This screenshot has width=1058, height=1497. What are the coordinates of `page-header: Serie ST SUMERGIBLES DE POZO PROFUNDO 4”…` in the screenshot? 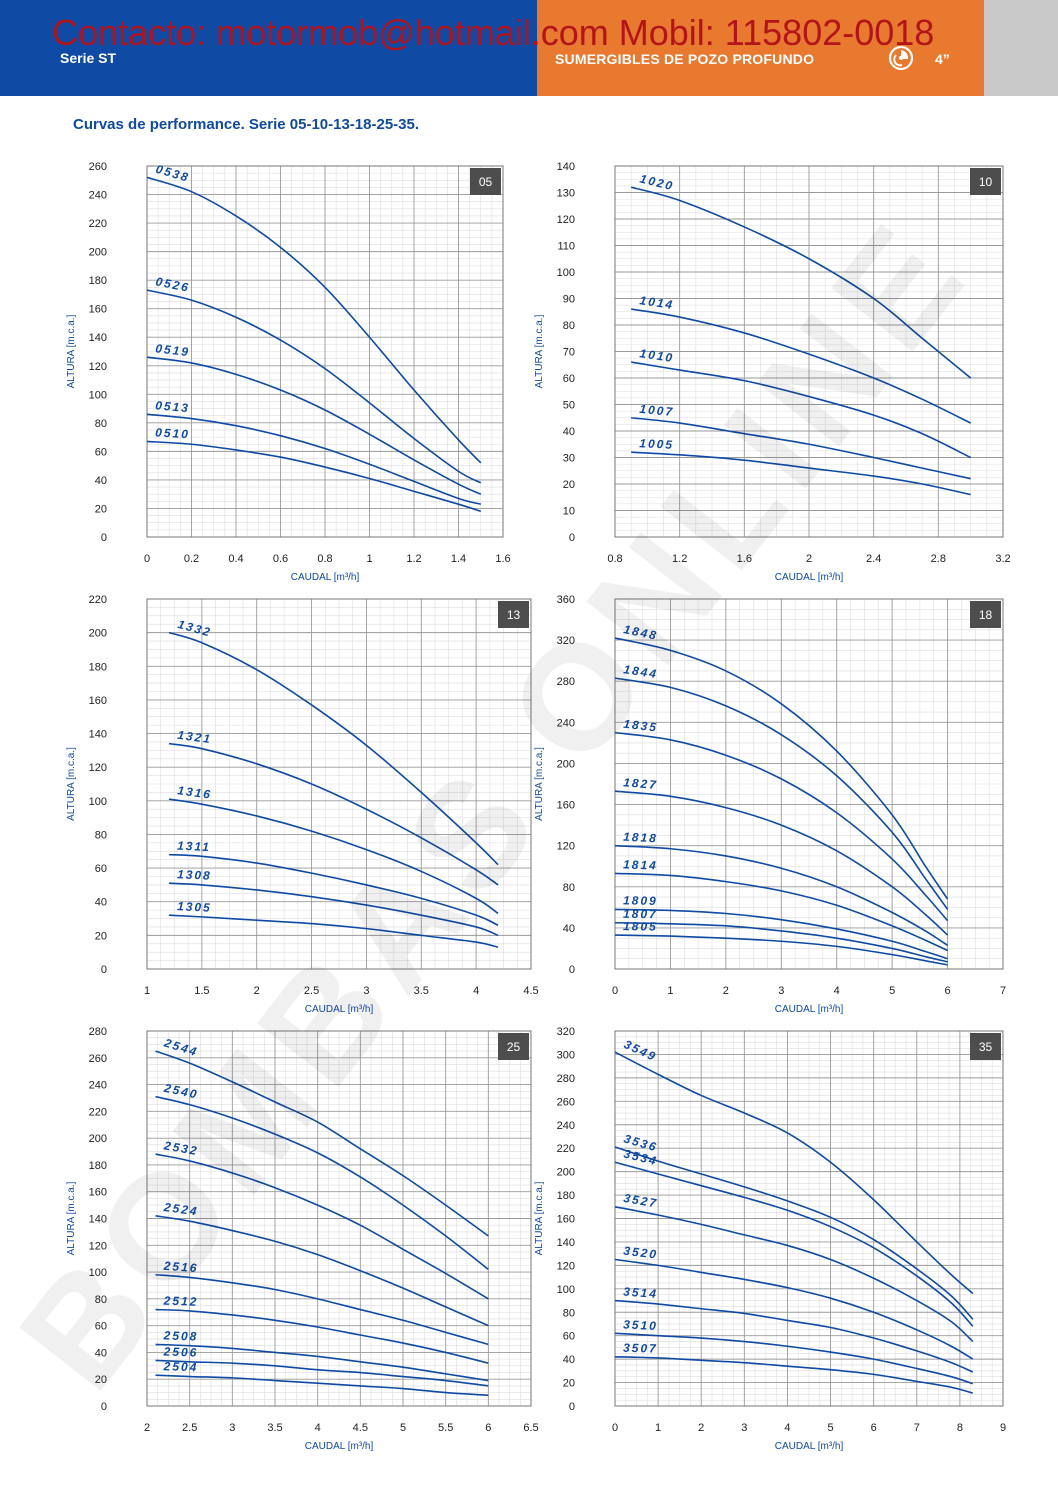 It's located at (529, 48).